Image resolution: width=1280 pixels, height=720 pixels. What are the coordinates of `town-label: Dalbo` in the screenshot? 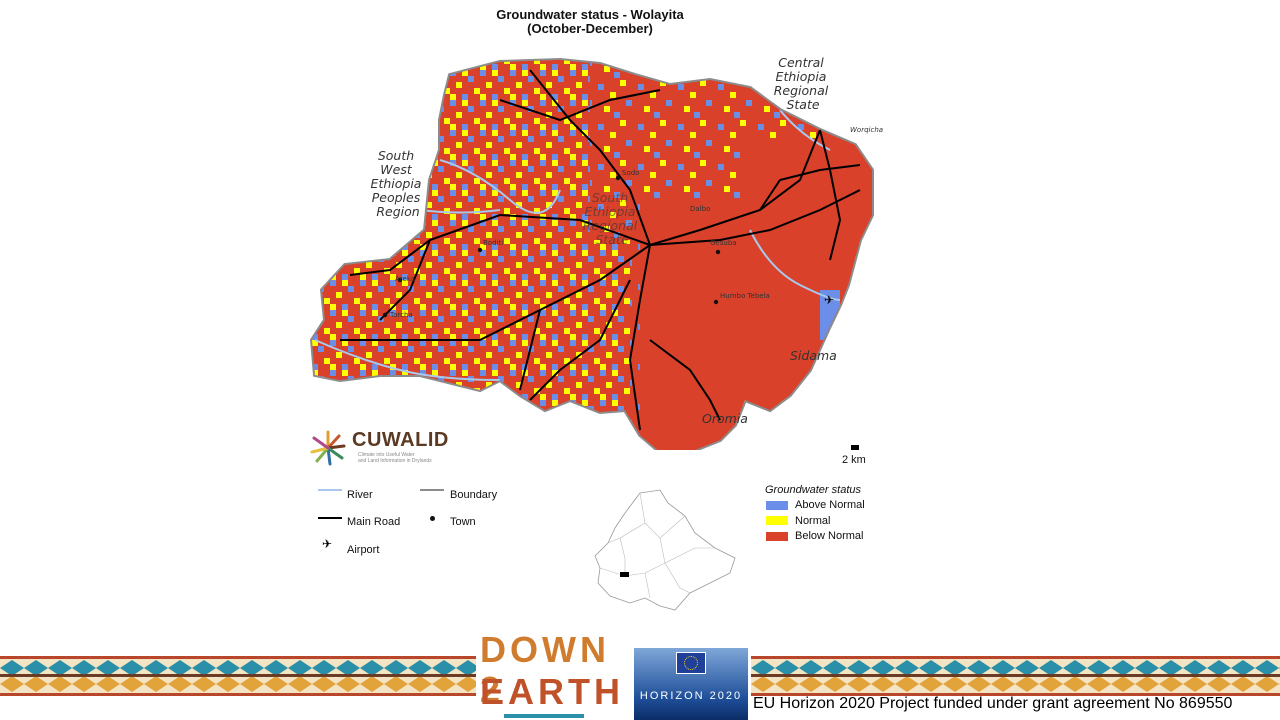 It's located at (700, 209).